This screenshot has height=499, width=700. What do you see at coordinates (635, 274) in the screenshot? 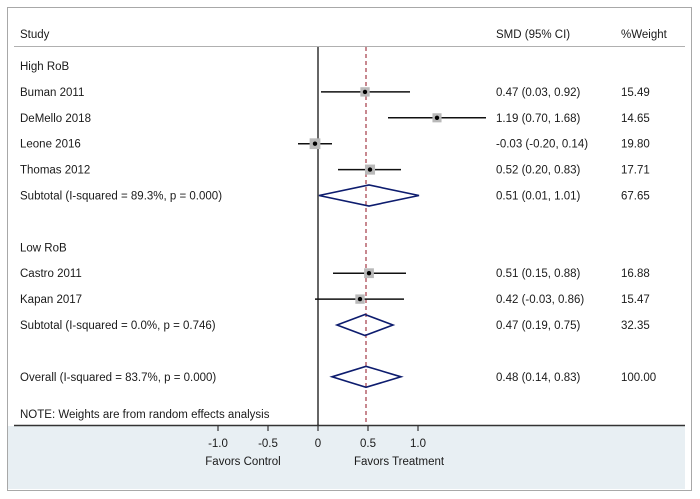
I see `study-weight: 16.88` at bounding box center [635, 274].